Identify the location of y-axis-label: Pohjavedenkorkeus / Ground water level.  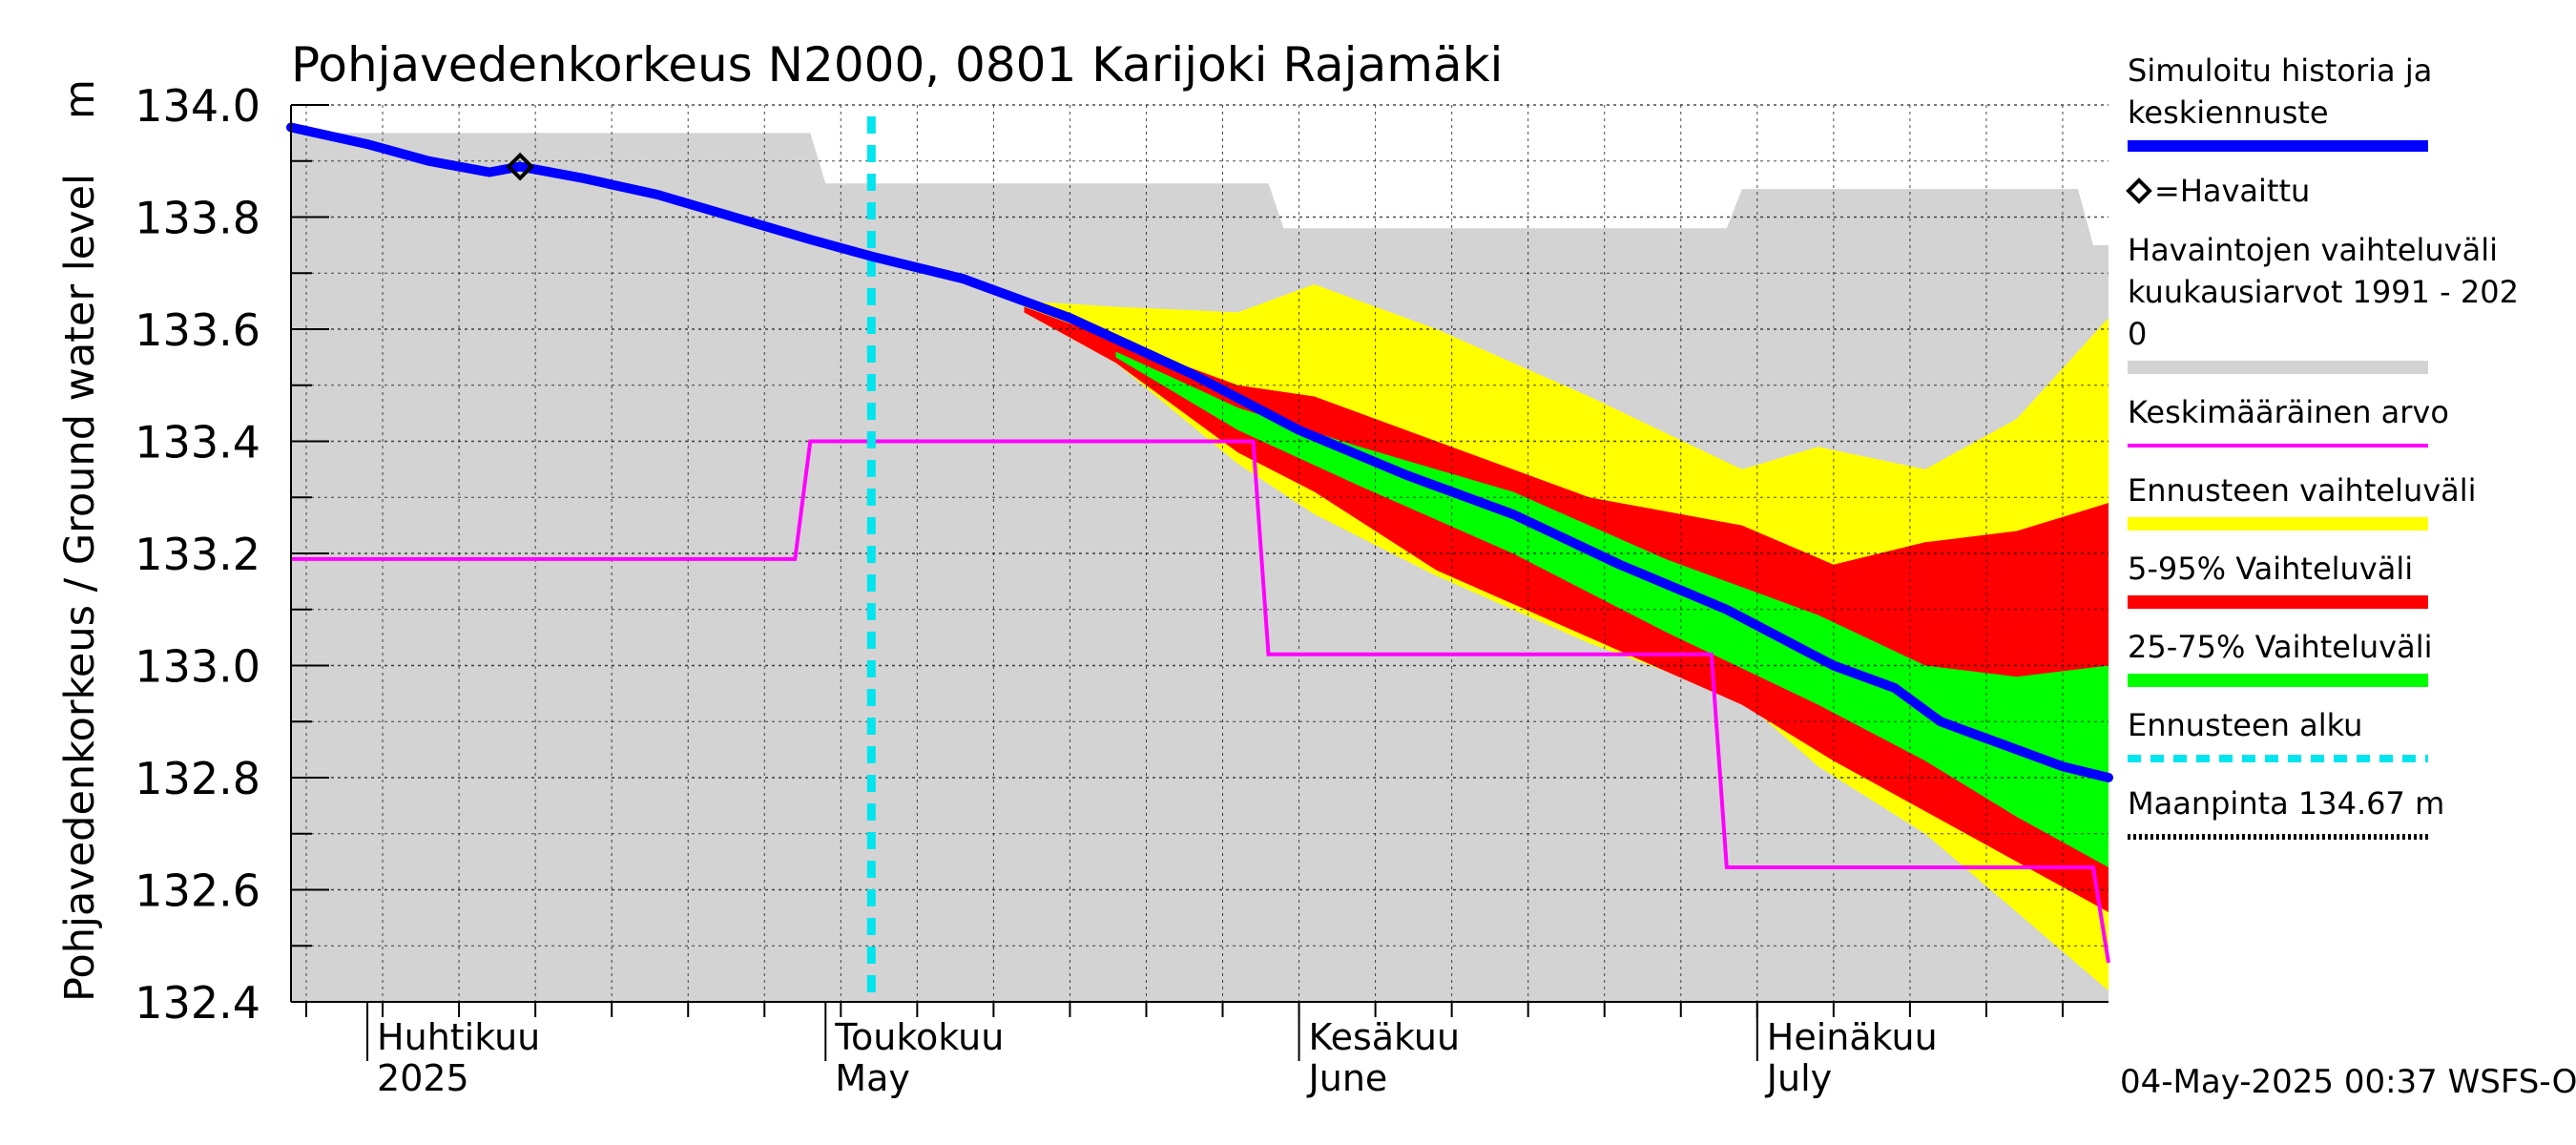
(80, 588).